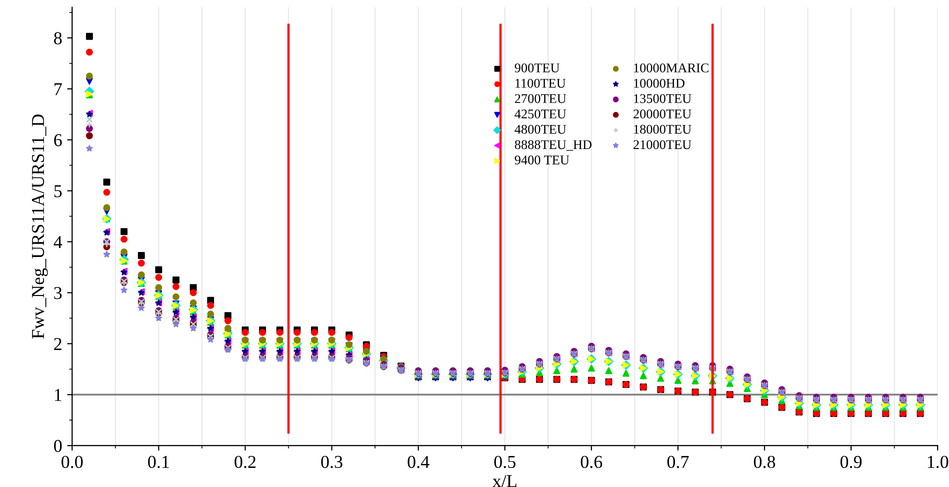  What do you see at coordinates (542, 160) in the screenshot?
I see `legend-label: 9400 TEU` at bounding box center [542, 160].